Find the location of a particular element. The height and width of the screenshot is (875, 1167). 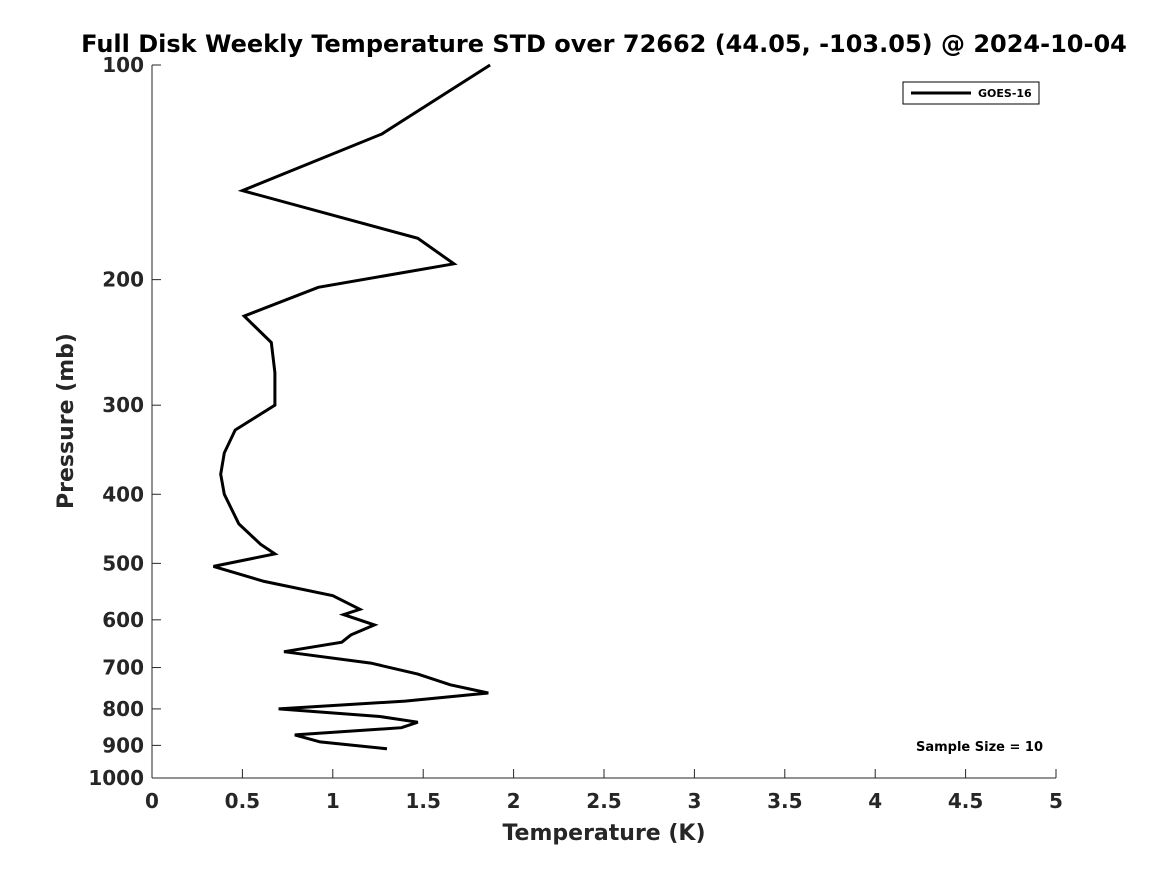

x-tick-label: 2 is located at coordinates (514, 801).